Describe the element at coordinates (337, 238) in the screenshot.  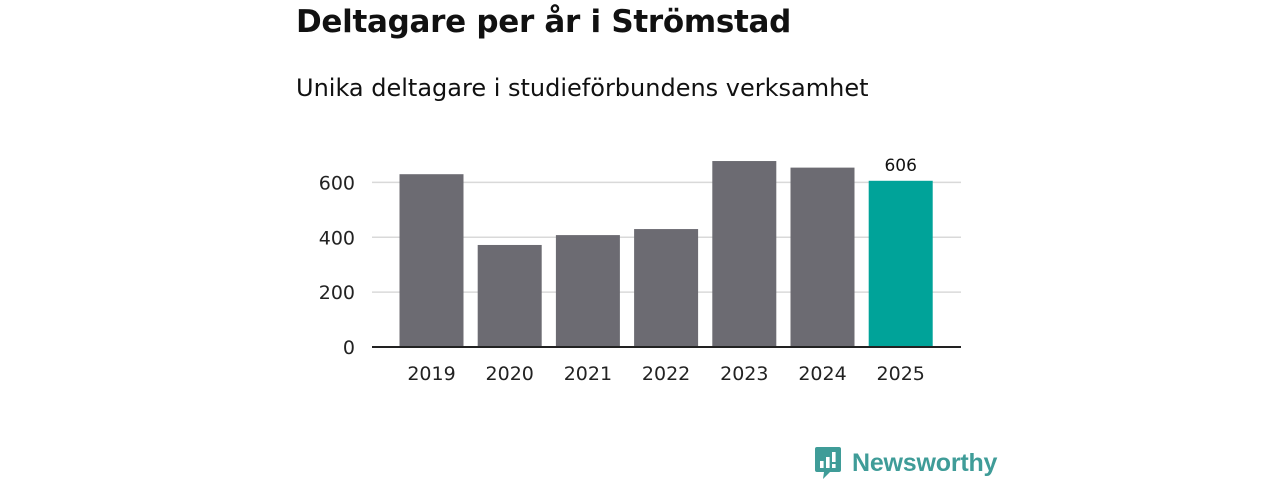
I see `y-tick-label: 400` at that location.